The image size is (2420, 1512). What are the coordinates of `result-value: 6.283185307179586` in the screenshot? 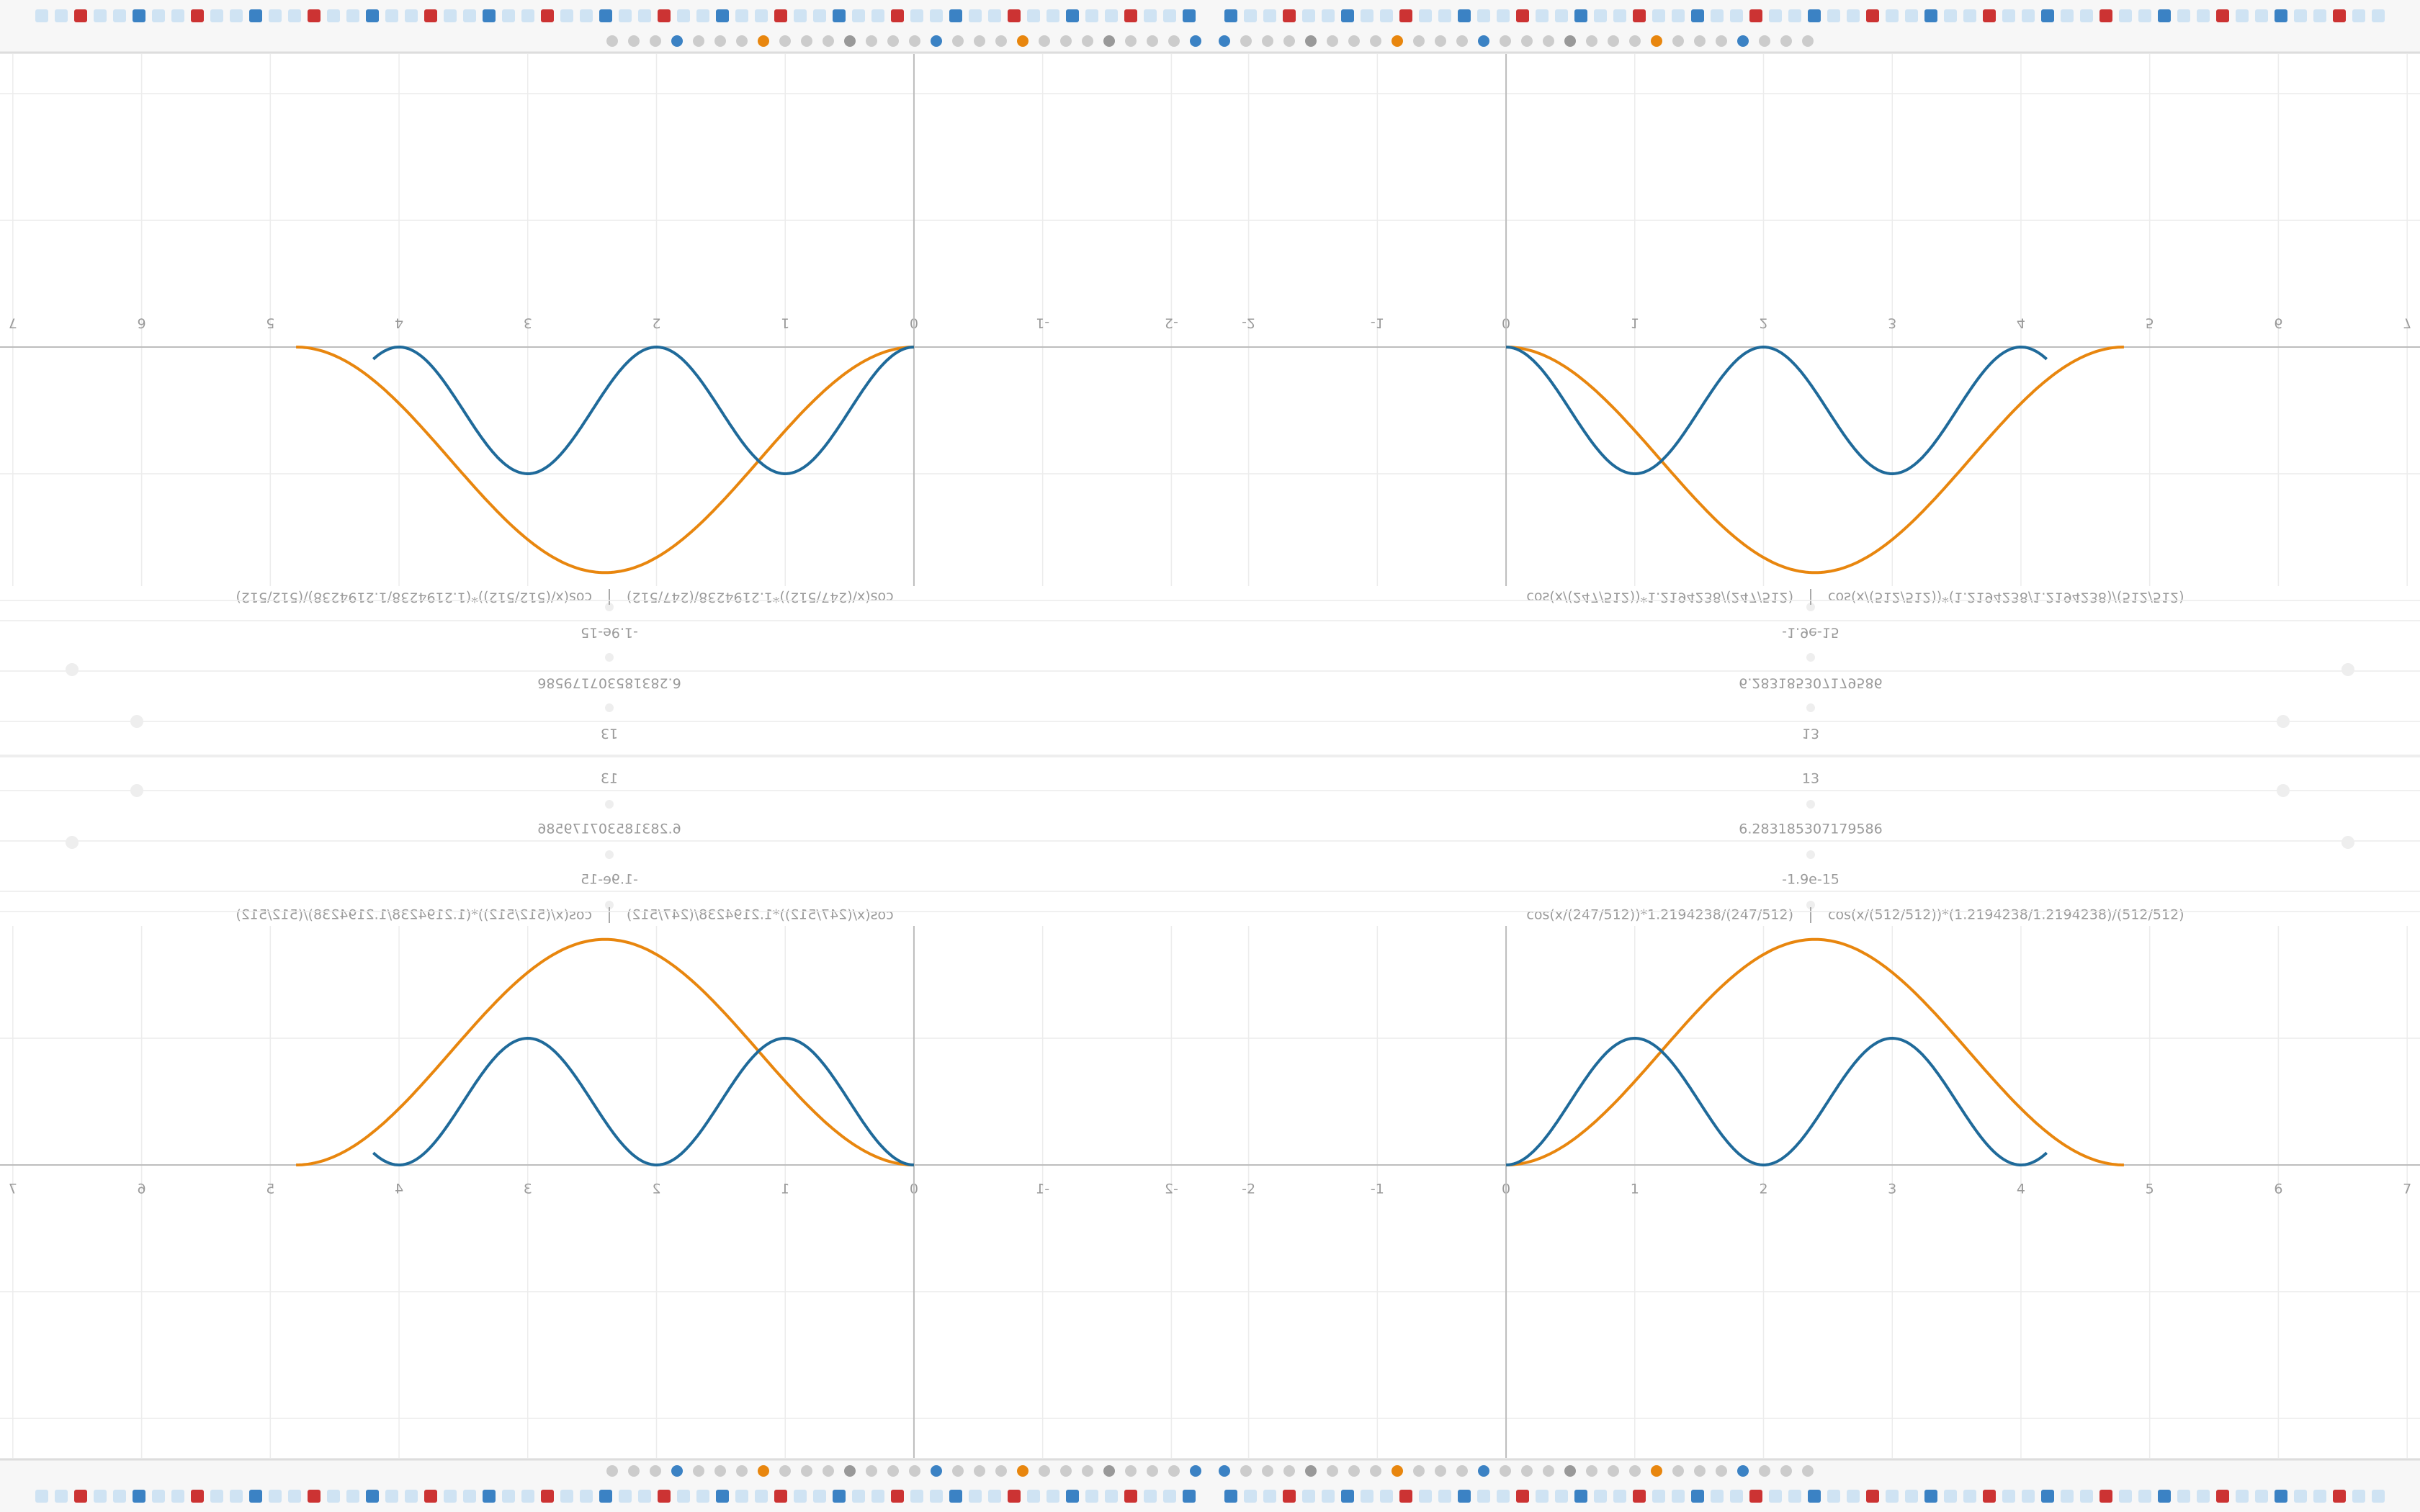 It's located at (1811, 683).